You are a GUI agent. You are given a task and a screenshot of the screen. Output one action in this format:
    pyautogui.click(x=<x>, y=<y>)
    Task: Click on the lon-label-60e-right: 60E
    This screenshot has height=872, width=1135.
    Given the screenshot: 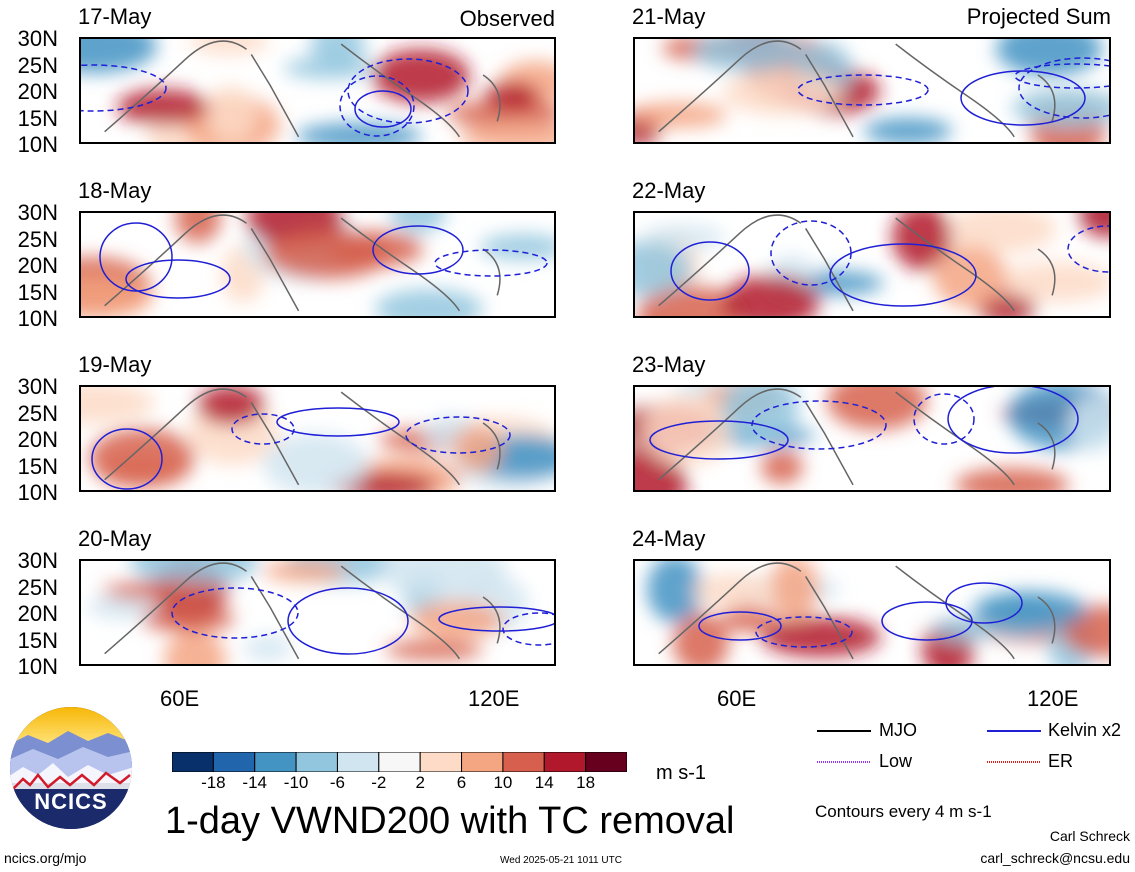 What is the action you would take?
    pyautogui.click(x=737, y=698)
    